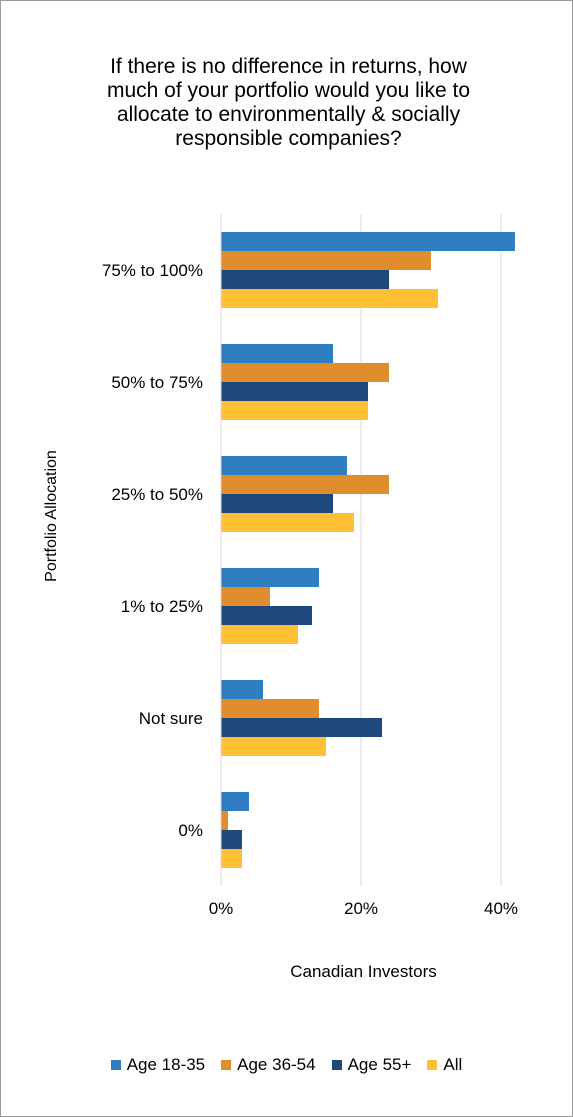 This screenshot has width=573, height=1117. Describe the element at coordinates (166, 1064) in the screenshot. I see `legend-label: Age 18-35` at that location.